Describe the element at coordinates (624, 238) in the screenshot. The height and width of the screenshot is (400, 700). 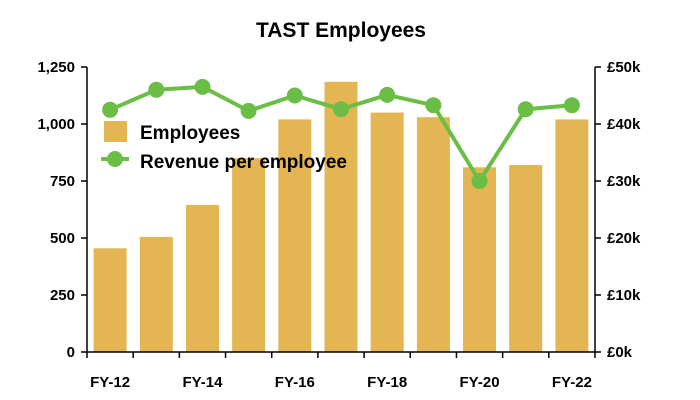
I see `y-right-tick-label: £20k` at that location.